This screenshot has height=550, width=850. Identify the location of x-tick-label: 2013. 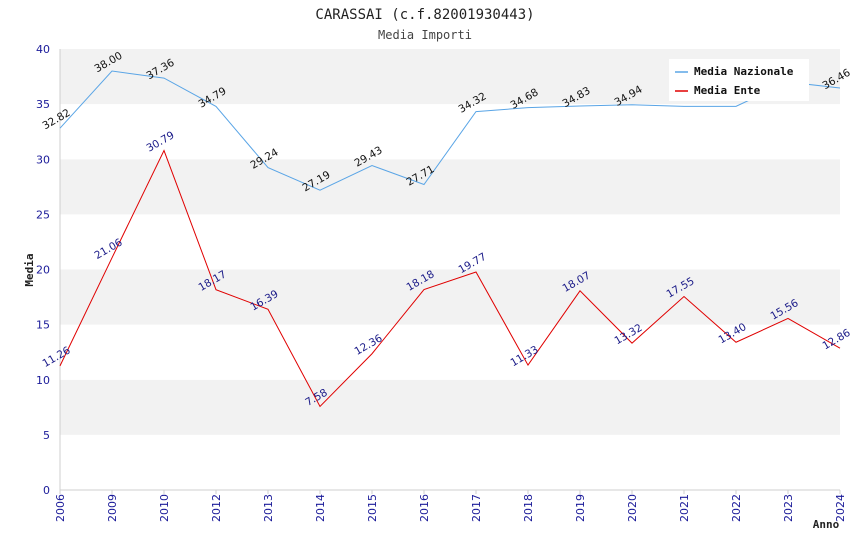
(268, 508).